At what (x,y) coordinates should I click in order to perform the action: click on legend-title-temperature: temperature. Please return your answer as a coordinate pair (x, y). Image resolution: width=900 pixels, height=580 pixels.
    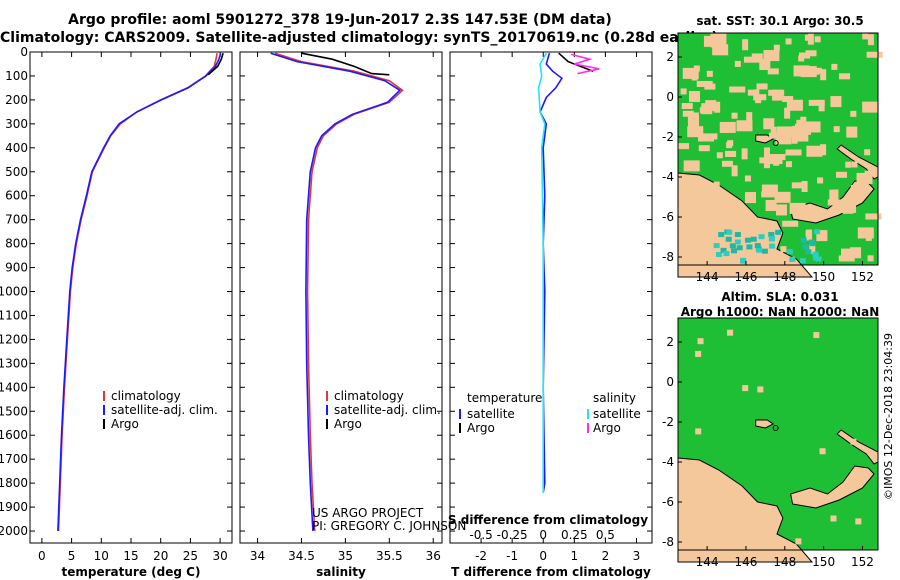
    Looking at the image, I should click on (504, 398).